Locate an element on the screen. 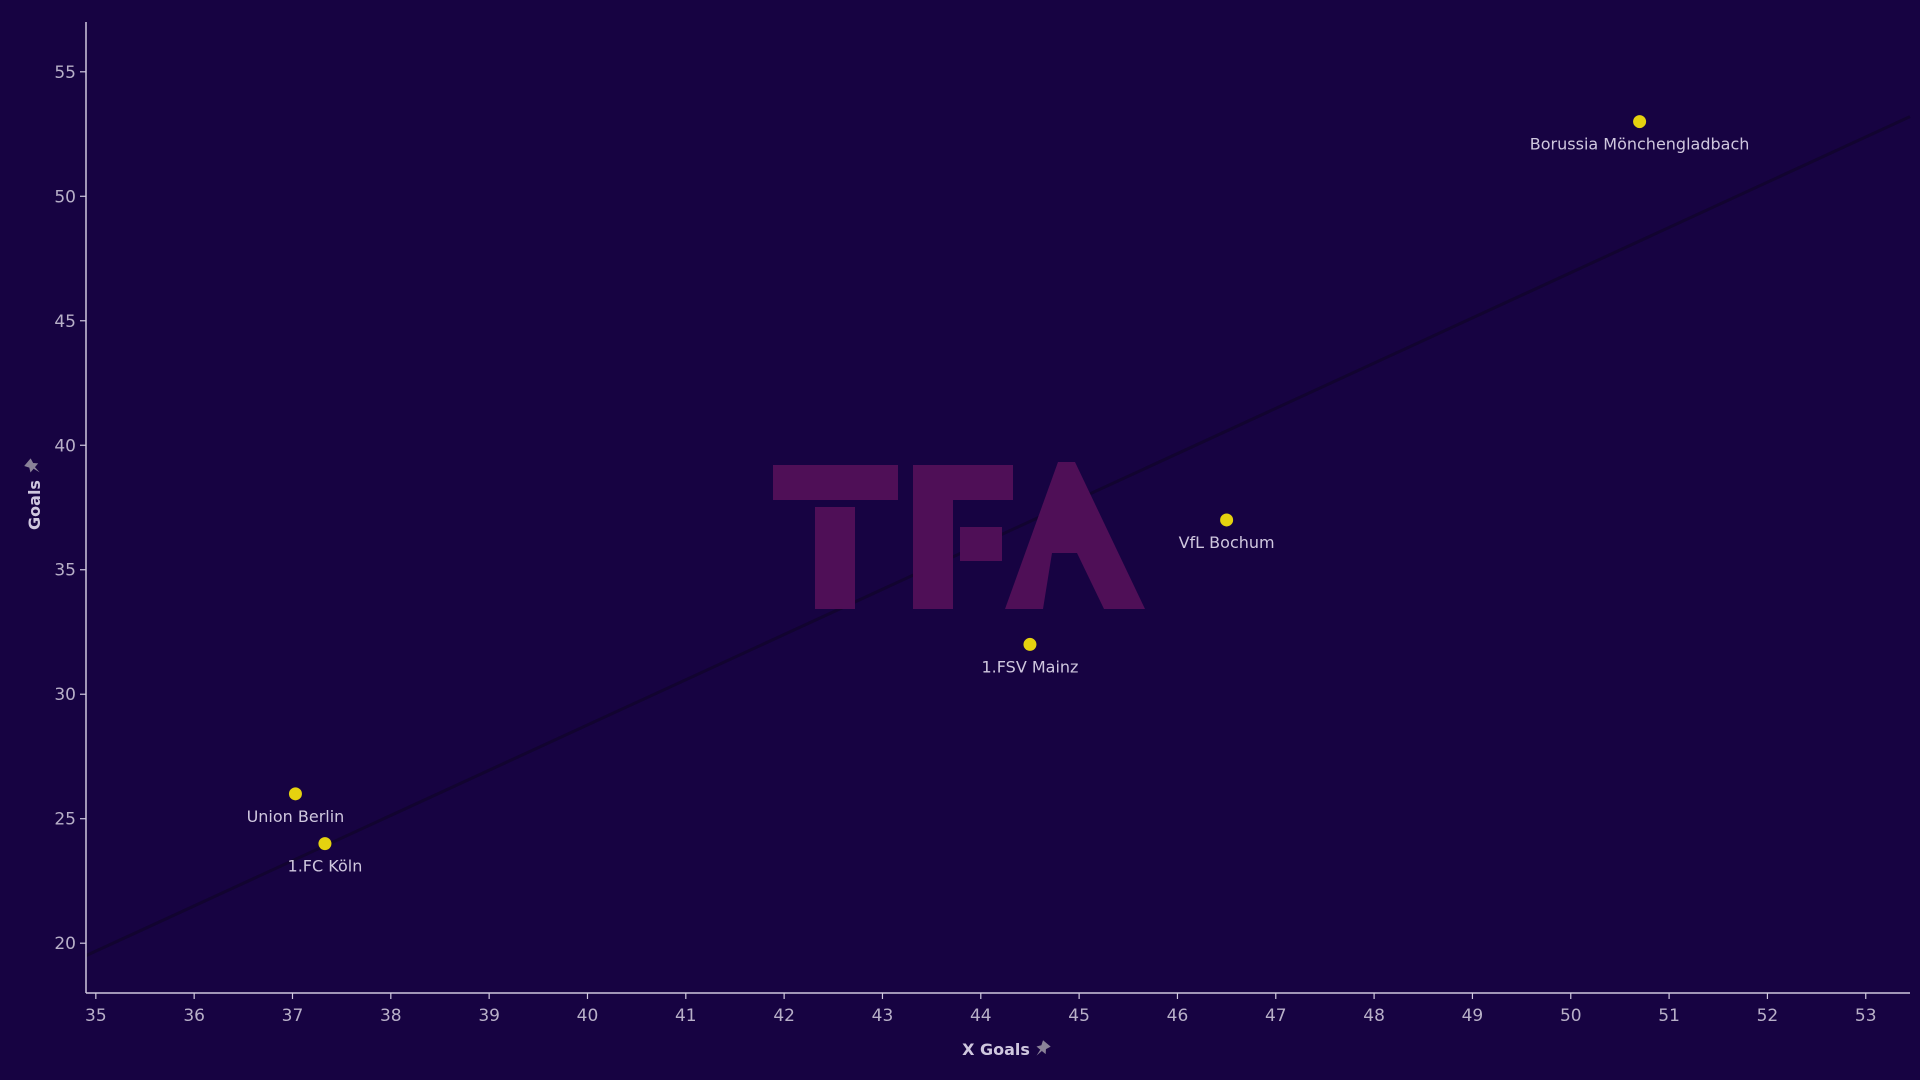 The height and width of the screenshot is (1080, 1920). data-point-label: 1.FSV Mainz is located at coordinates (1029, 666).